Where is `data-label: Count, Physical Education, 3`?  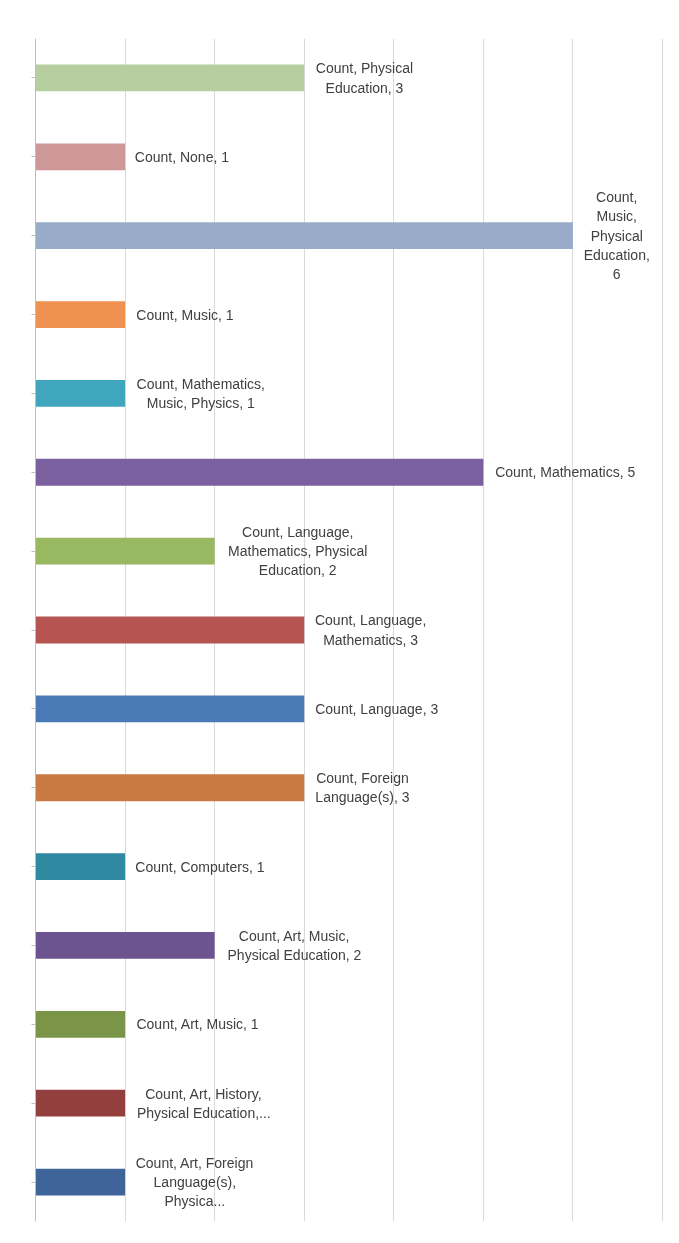 data-label: Count, Physical Education, 3 is located at coordinates (364, 78).